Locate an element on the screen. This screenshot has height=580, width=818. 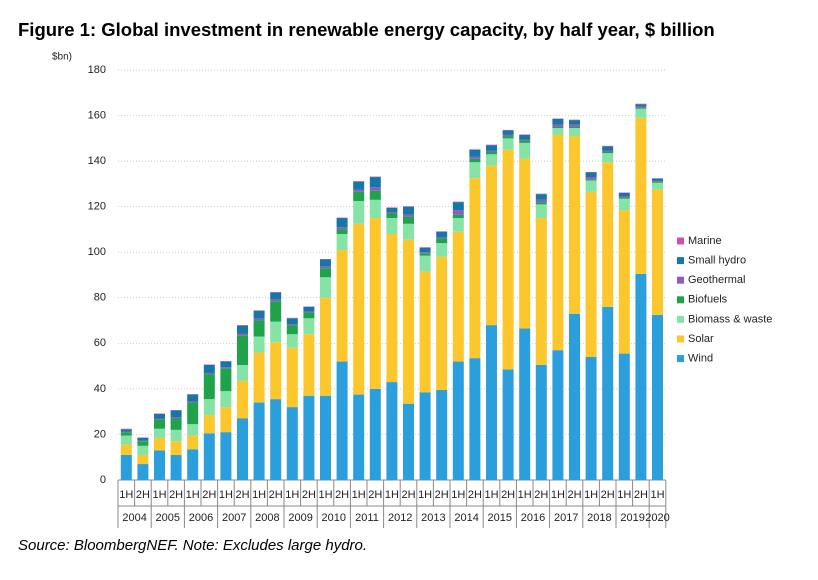
x-group-label: 2015 is located at coordinates (500, 518).